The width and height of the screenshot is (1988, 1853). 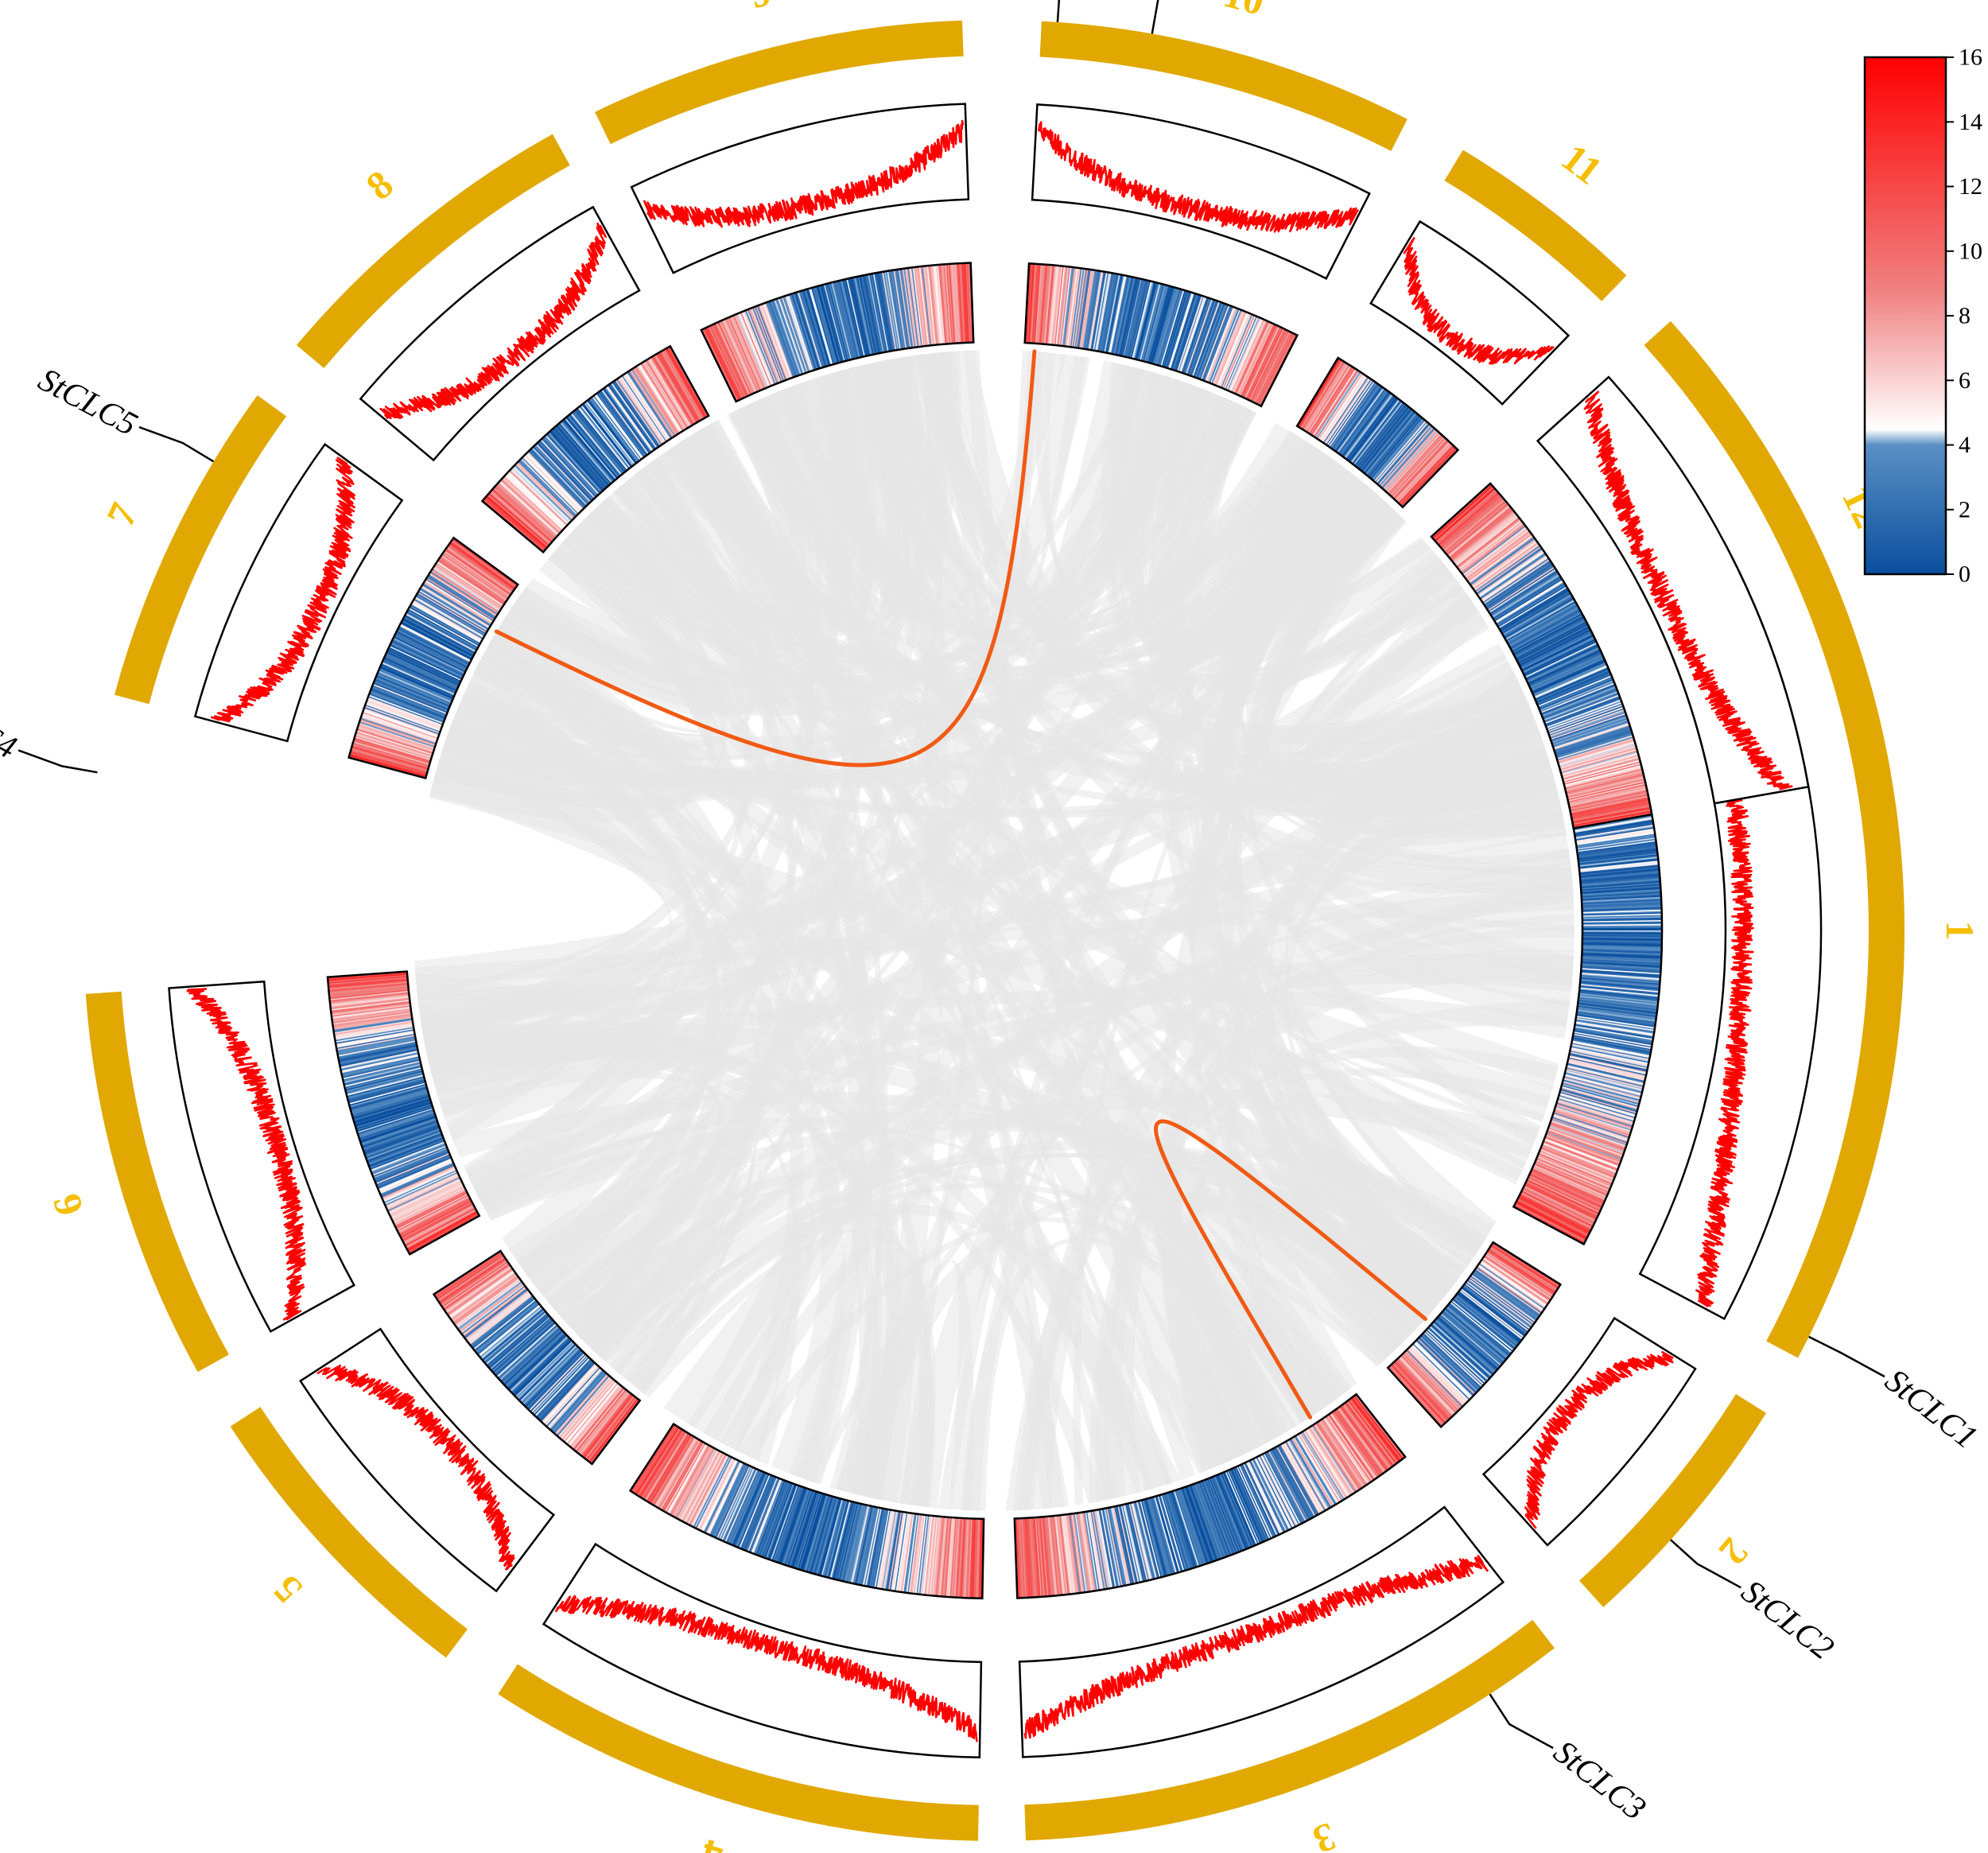 What do you see at coordinates (1198, 177) in the screenshot?
I see `density-line` at bounding box center [1198, 177].